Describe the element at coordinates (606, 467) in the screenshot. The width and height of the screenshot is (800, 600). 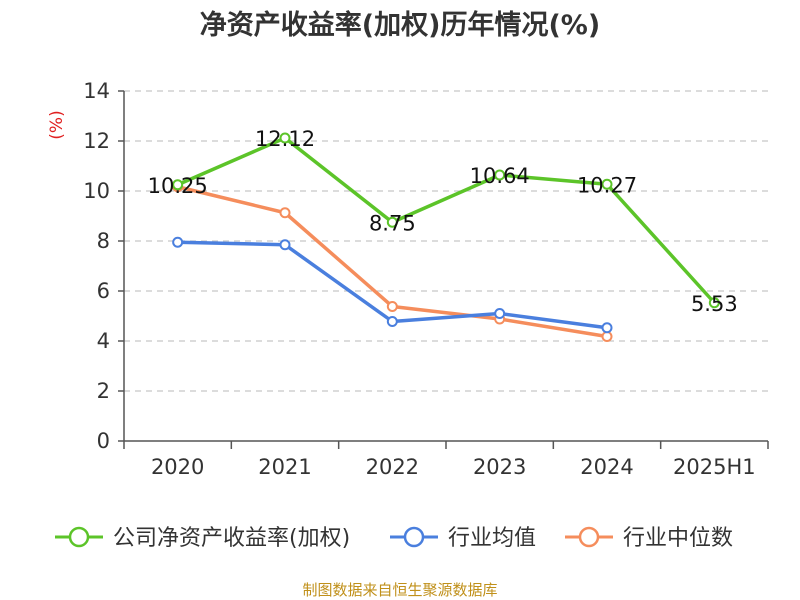
I see `x-tick-label-2024: 2024` at that location.